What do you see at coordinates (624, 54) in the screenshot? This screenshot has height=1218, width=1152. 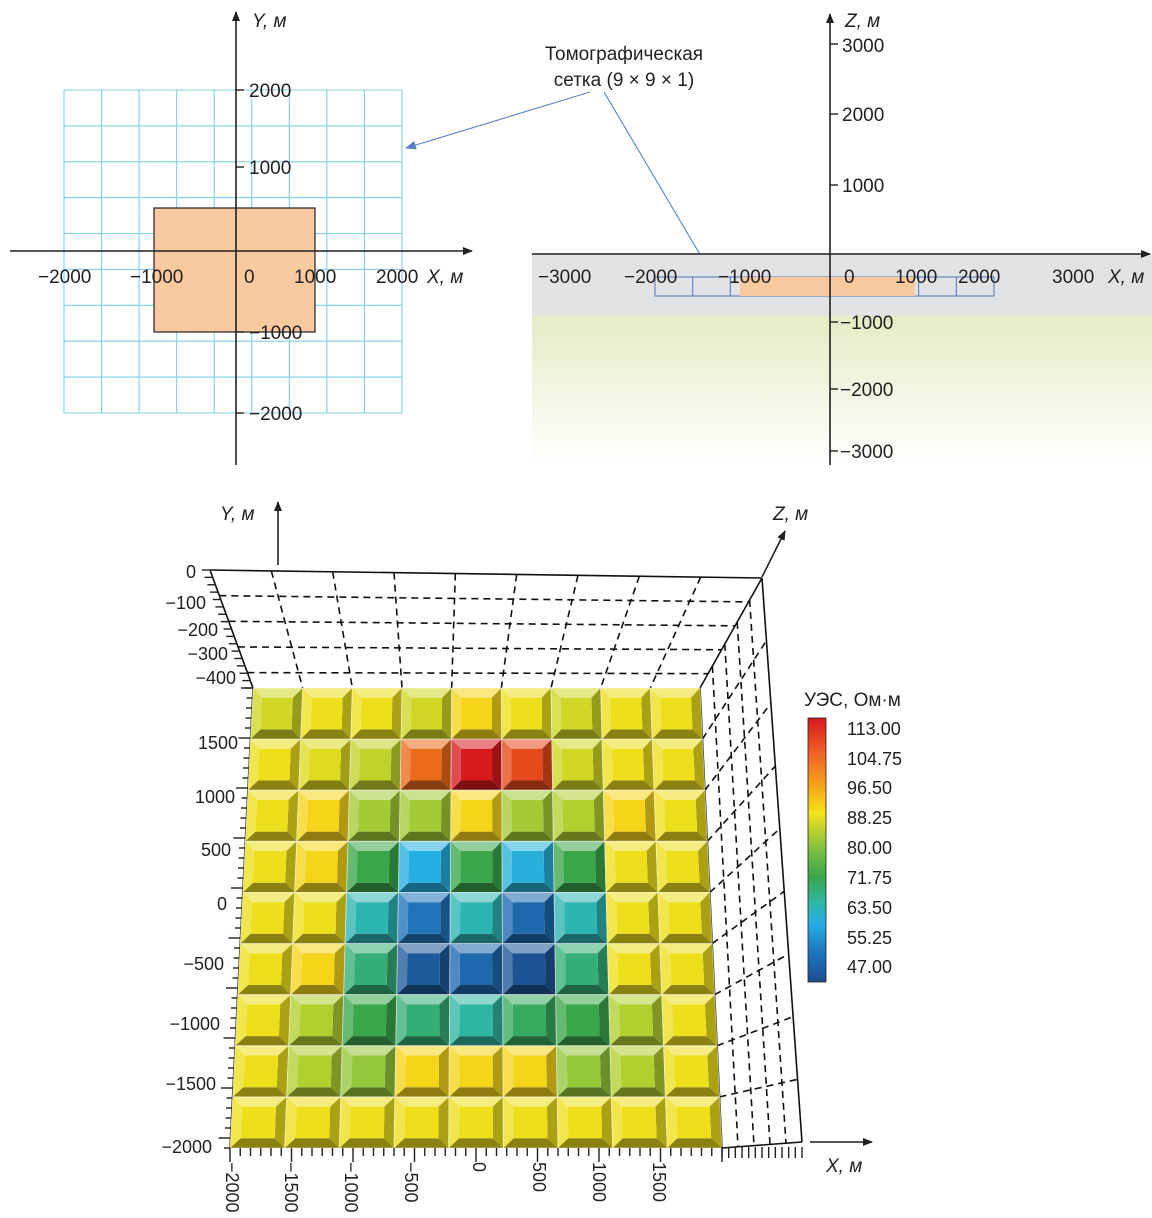 I see `annotation-line-1: Томографическая` at bounding box center [624, 54].